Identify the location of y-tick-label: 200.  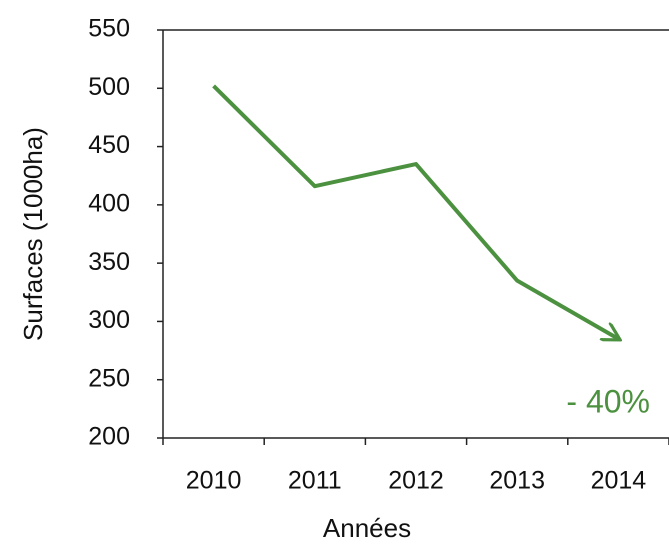
(109, 437).